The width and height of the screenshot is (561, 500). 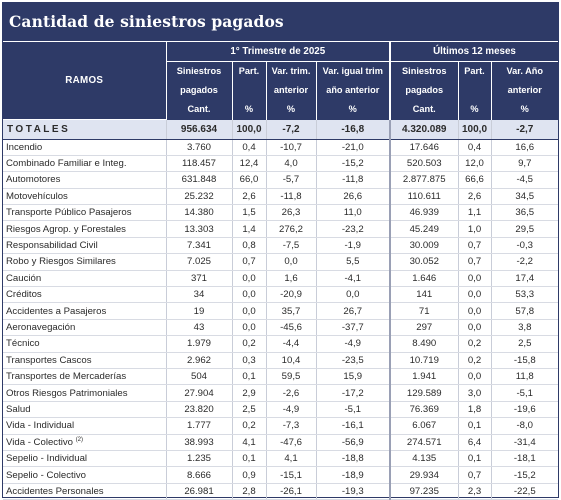 What do you see at coordinates (33, 180) in the screenshot?
I see `row-label-text: Automotores` at bounding box center [33, 180].